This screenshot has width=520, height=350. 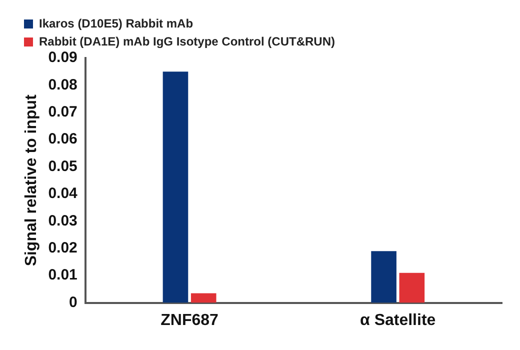 What do you see at coordinates (116, 23) in the screenshot?
I see `legend-label: Ikaros (D10E5) Rabbit mAb` at bounding box center [116, 23].